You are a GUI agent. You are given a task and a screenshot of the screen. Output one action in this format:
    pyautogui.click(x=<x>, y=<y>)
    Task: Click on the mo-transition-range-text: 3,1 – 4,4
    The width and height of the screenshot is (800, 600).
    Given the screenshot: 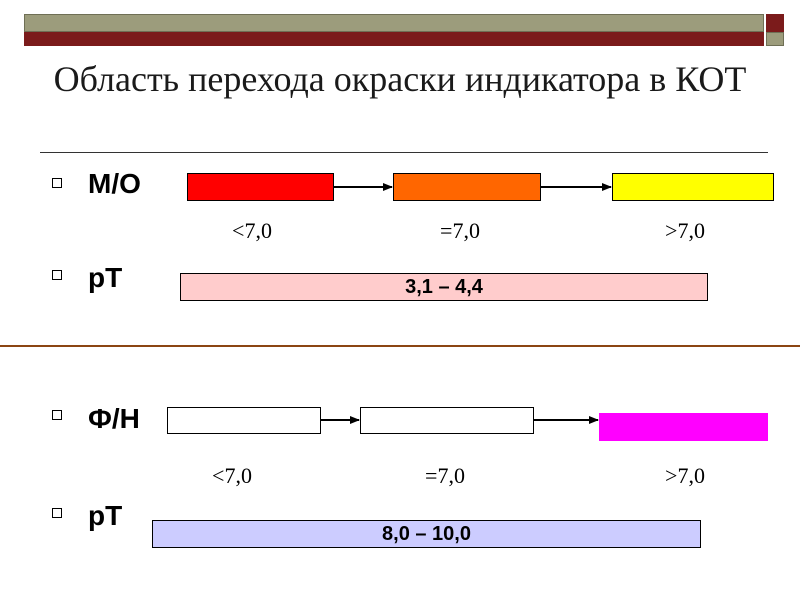 What is the action you would take?
    pyautogui.click(x=444, y=286)
    